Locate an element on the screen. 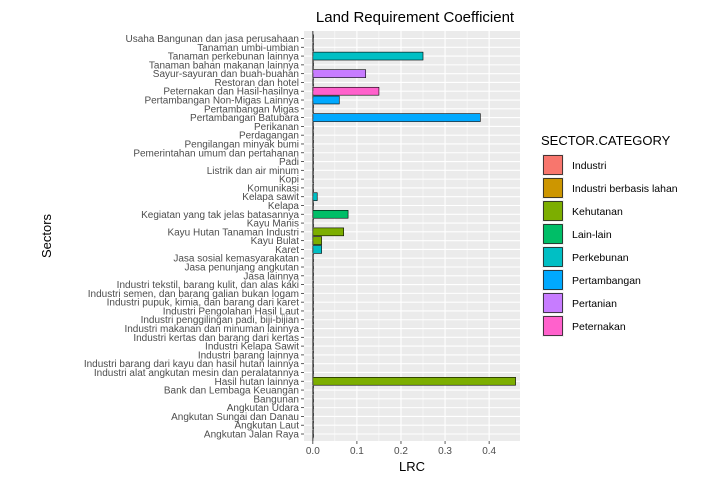 This screenshot has height=490, width=718. y-tick-label: Padi is located at coordinates (289, 162).